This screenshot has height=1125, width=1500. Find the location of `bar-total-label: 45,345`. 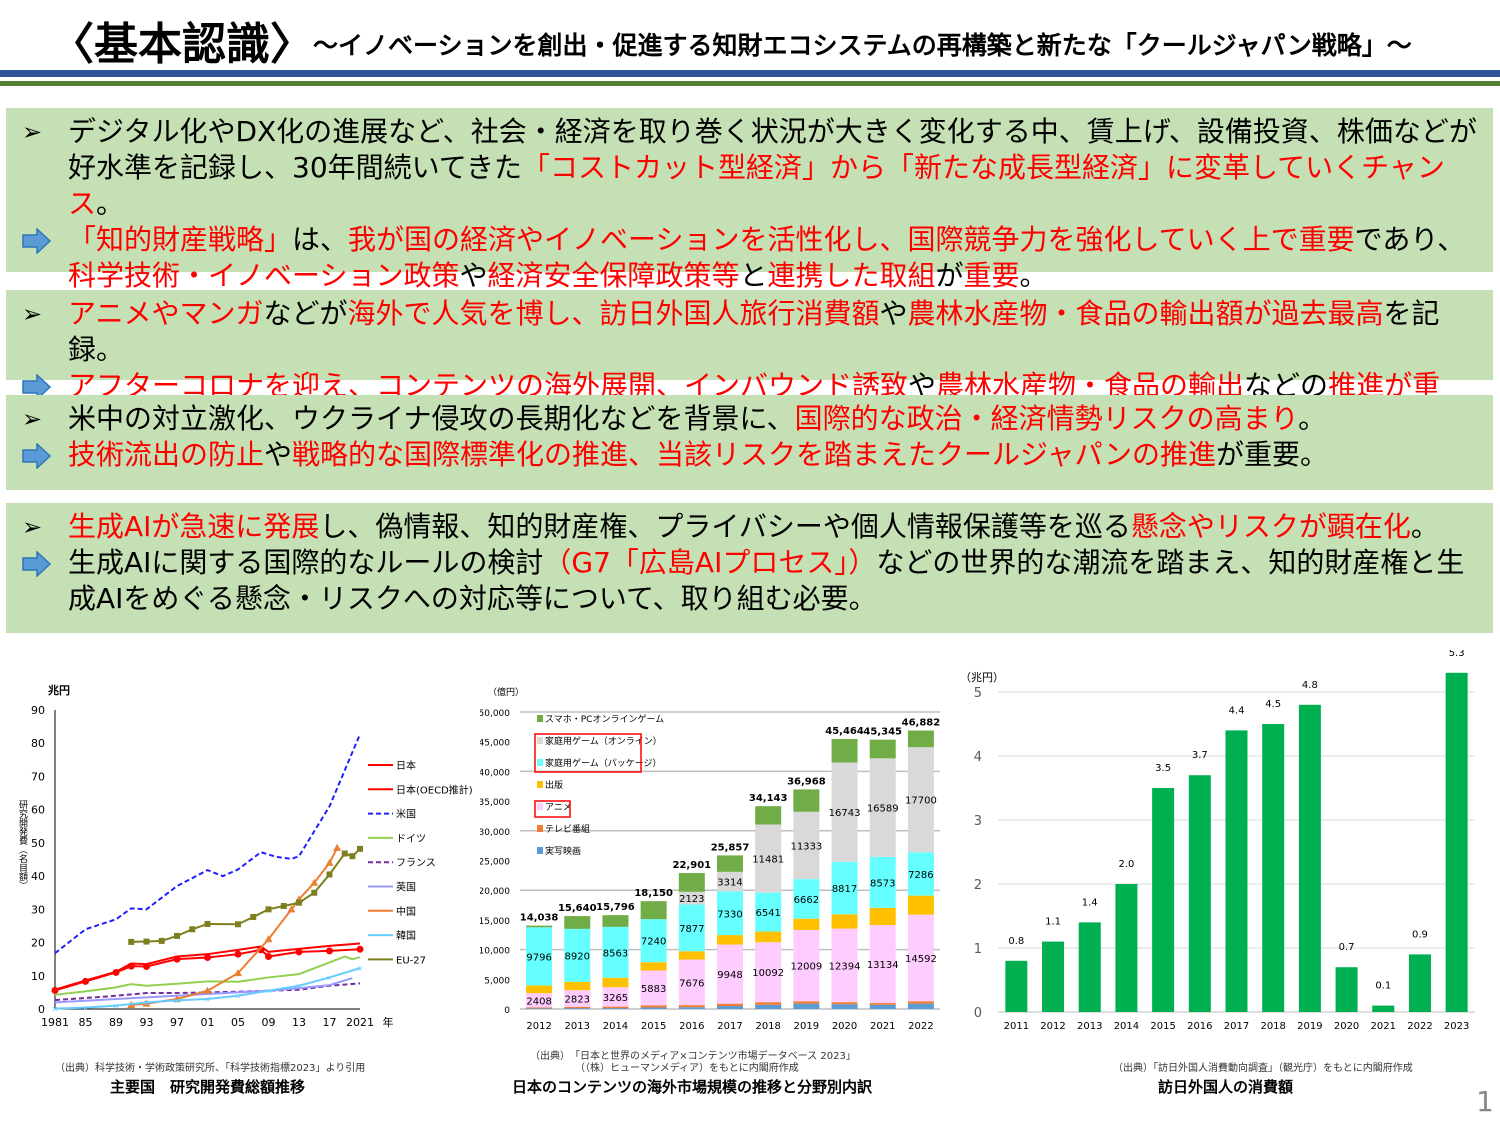

bar-total-label: 45,345 is located at coordinates (882, 732).